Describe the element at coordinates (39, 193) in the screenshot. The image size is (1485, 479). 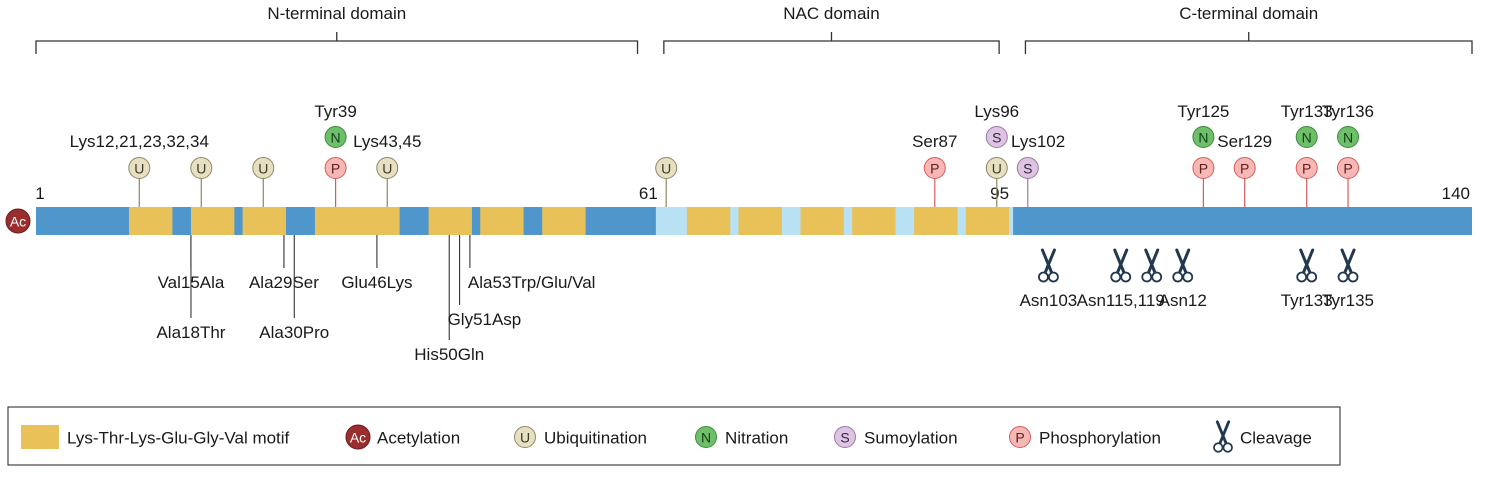
I see `position-label: 1` at that location.